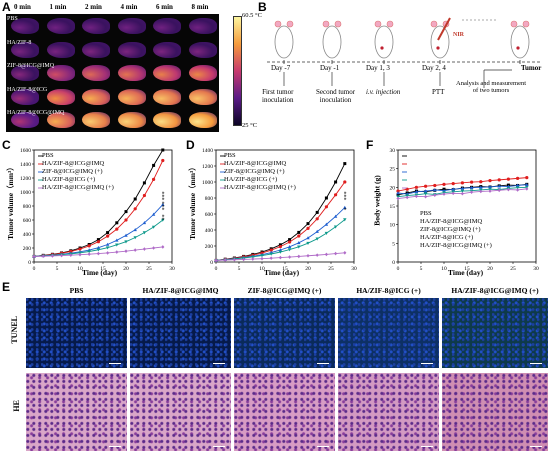  Describe the element at coordinates (531, 68) in the screenshot. I see `tumor-label: Tumor` at that location.